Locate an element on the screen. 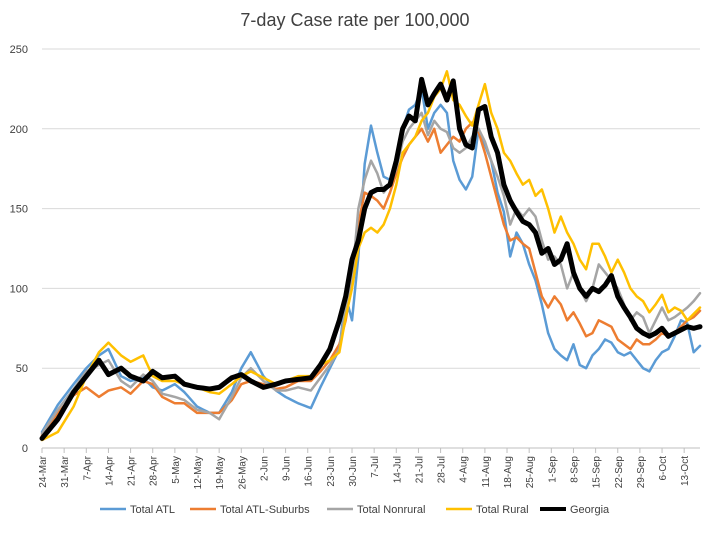 The height and width of the screenshot is (536, 710). y-tick-label: 100 is located at coordinates (19, 289).